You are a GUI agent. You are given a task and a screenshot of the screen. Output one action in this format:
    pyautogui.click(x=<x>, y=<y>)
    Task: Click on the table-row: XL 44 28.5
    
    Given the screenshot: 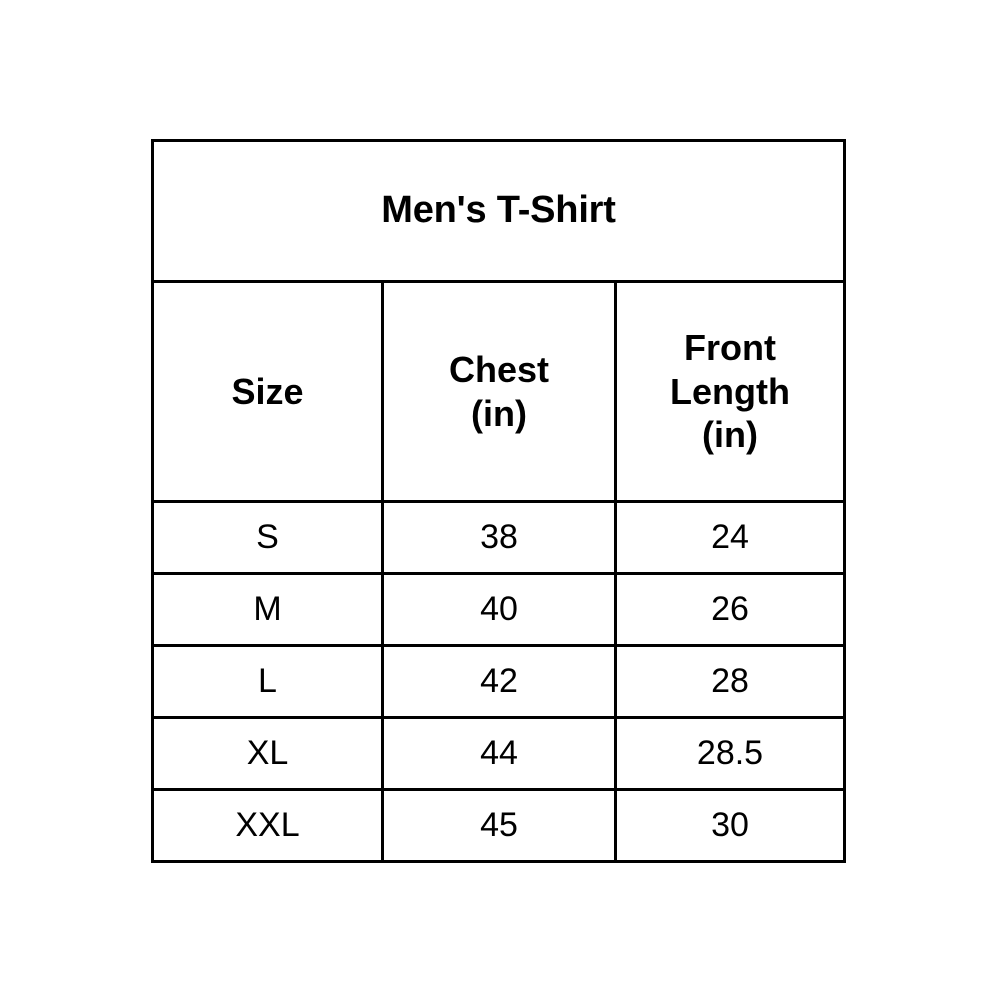 What is the action you would take?
    pyautogui.click(x=498, y=753)
    